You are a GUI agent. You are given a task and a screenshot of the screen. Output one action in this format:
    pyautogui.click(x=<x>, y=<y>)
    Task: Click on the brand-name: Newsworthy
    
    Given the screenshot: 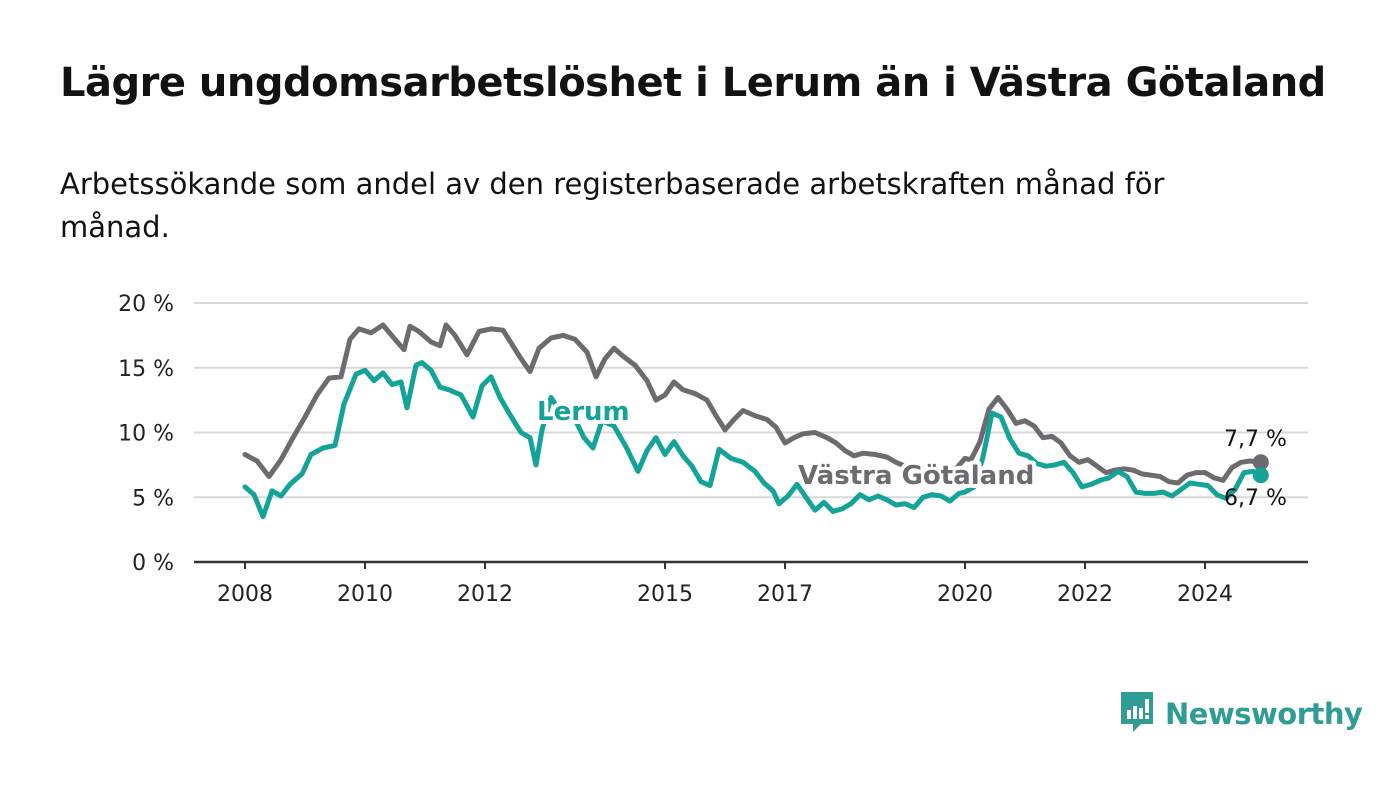 What is the action you would take?
    pyautogui.click(x=1264, y=714)
    